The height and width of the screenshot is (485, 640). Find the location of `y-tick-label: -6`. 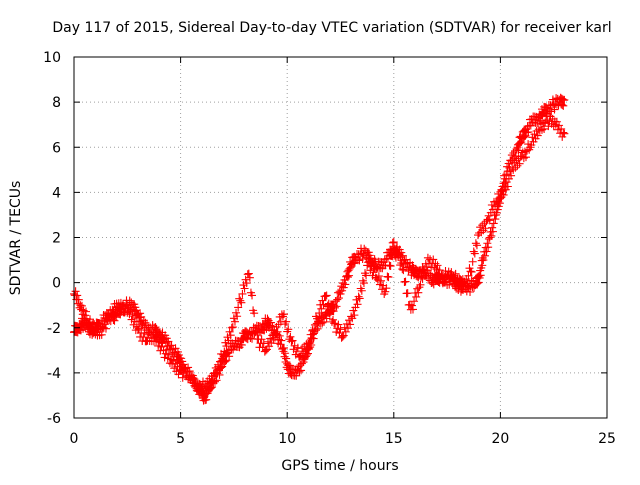

y-tick-label: -6 is located at coordinates (54, 419).